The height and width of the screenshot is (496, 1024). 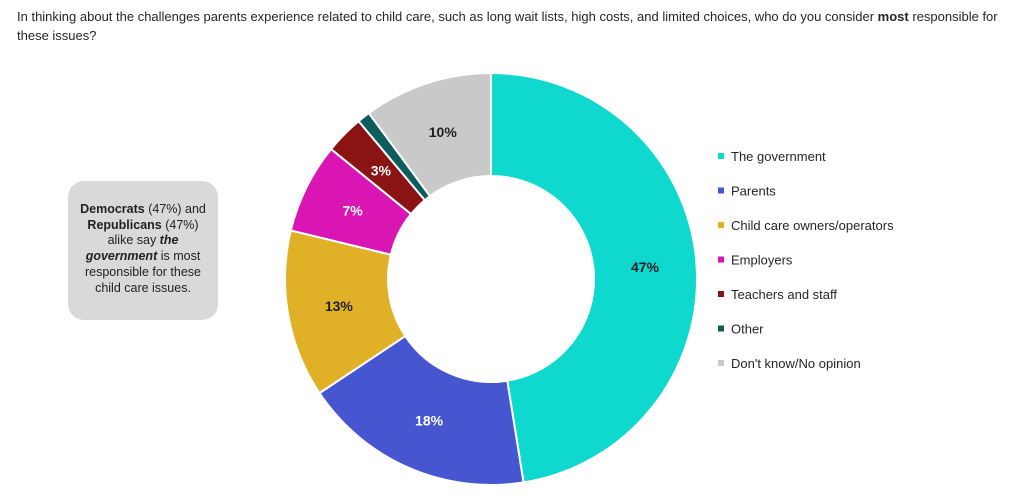 I want to click on legend-item-don-t-know-no-opinion: Don't know/No opinion, so click(x=789, y=363).